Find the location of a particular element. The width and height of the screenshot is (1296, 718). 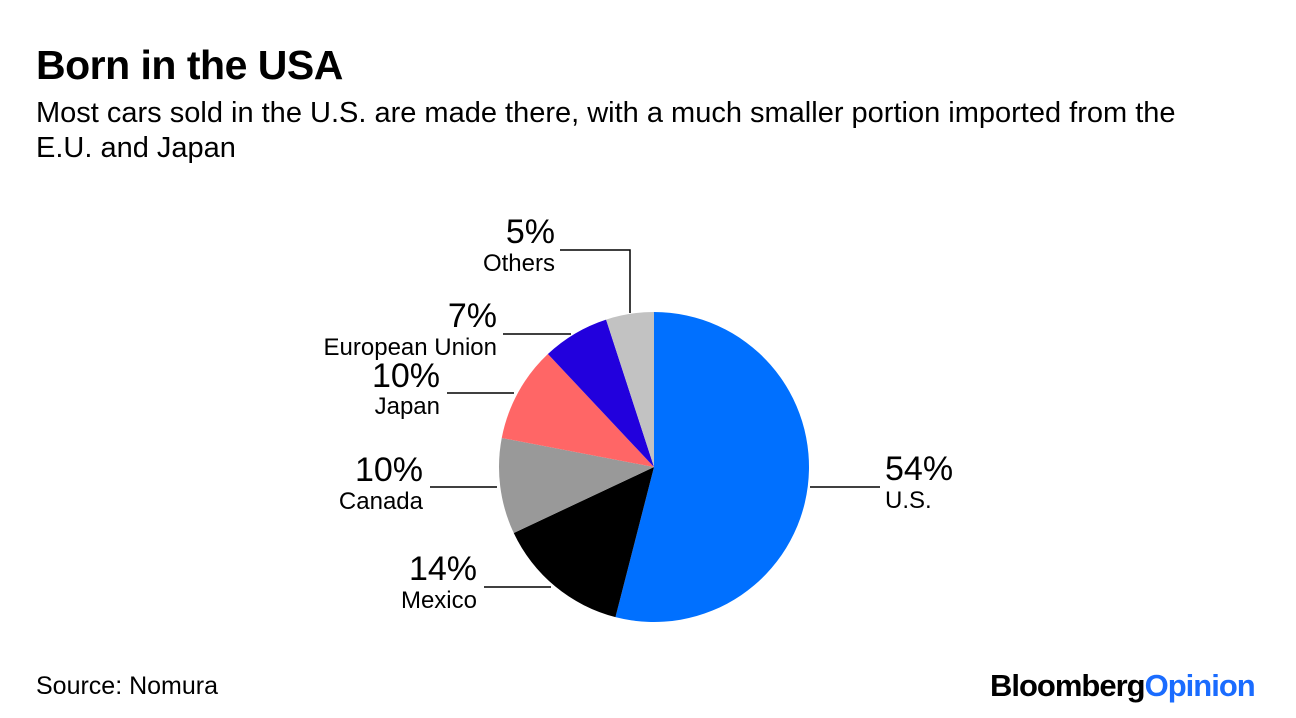

brand-logo-part2: Opinion is located at coordinates (1200, 685).